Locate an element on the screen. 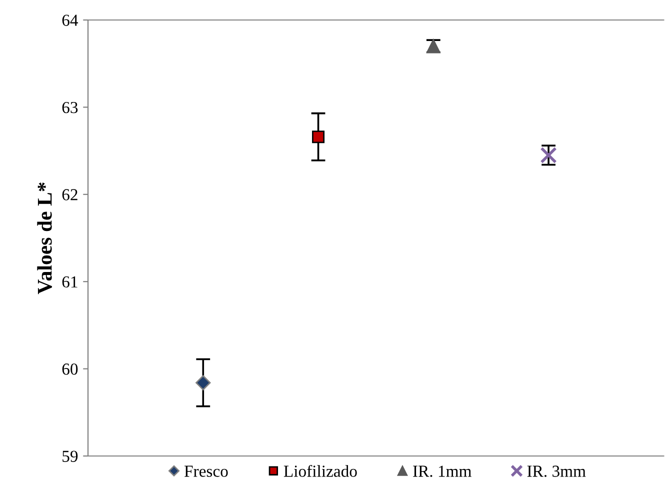 Image resolution: width=665 pixels, height=498 pixels. y-tick-label: 62 is located at coordinates (70, 194).